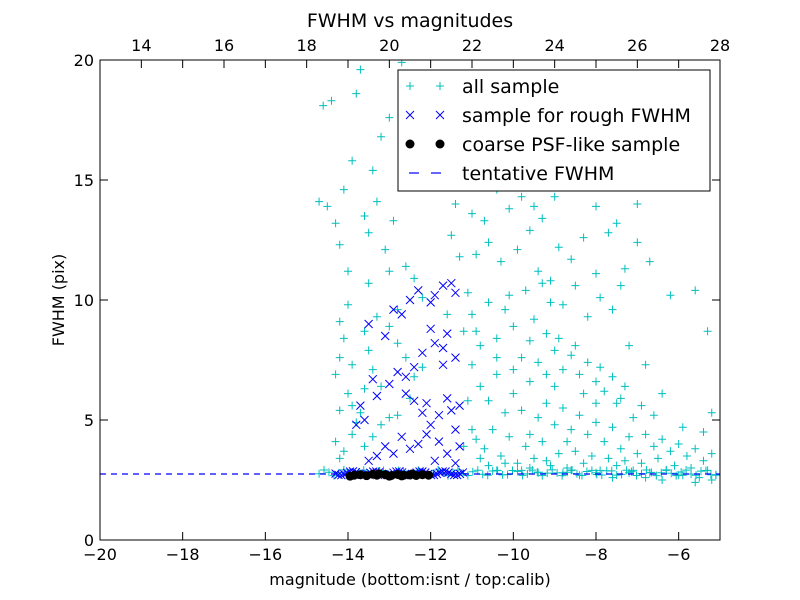  What do you see at coordinates (576, 116) in the screenshot?
I see `legend-label-rough-sample: sample for rough FWHM` at bounding box center [576, 116].